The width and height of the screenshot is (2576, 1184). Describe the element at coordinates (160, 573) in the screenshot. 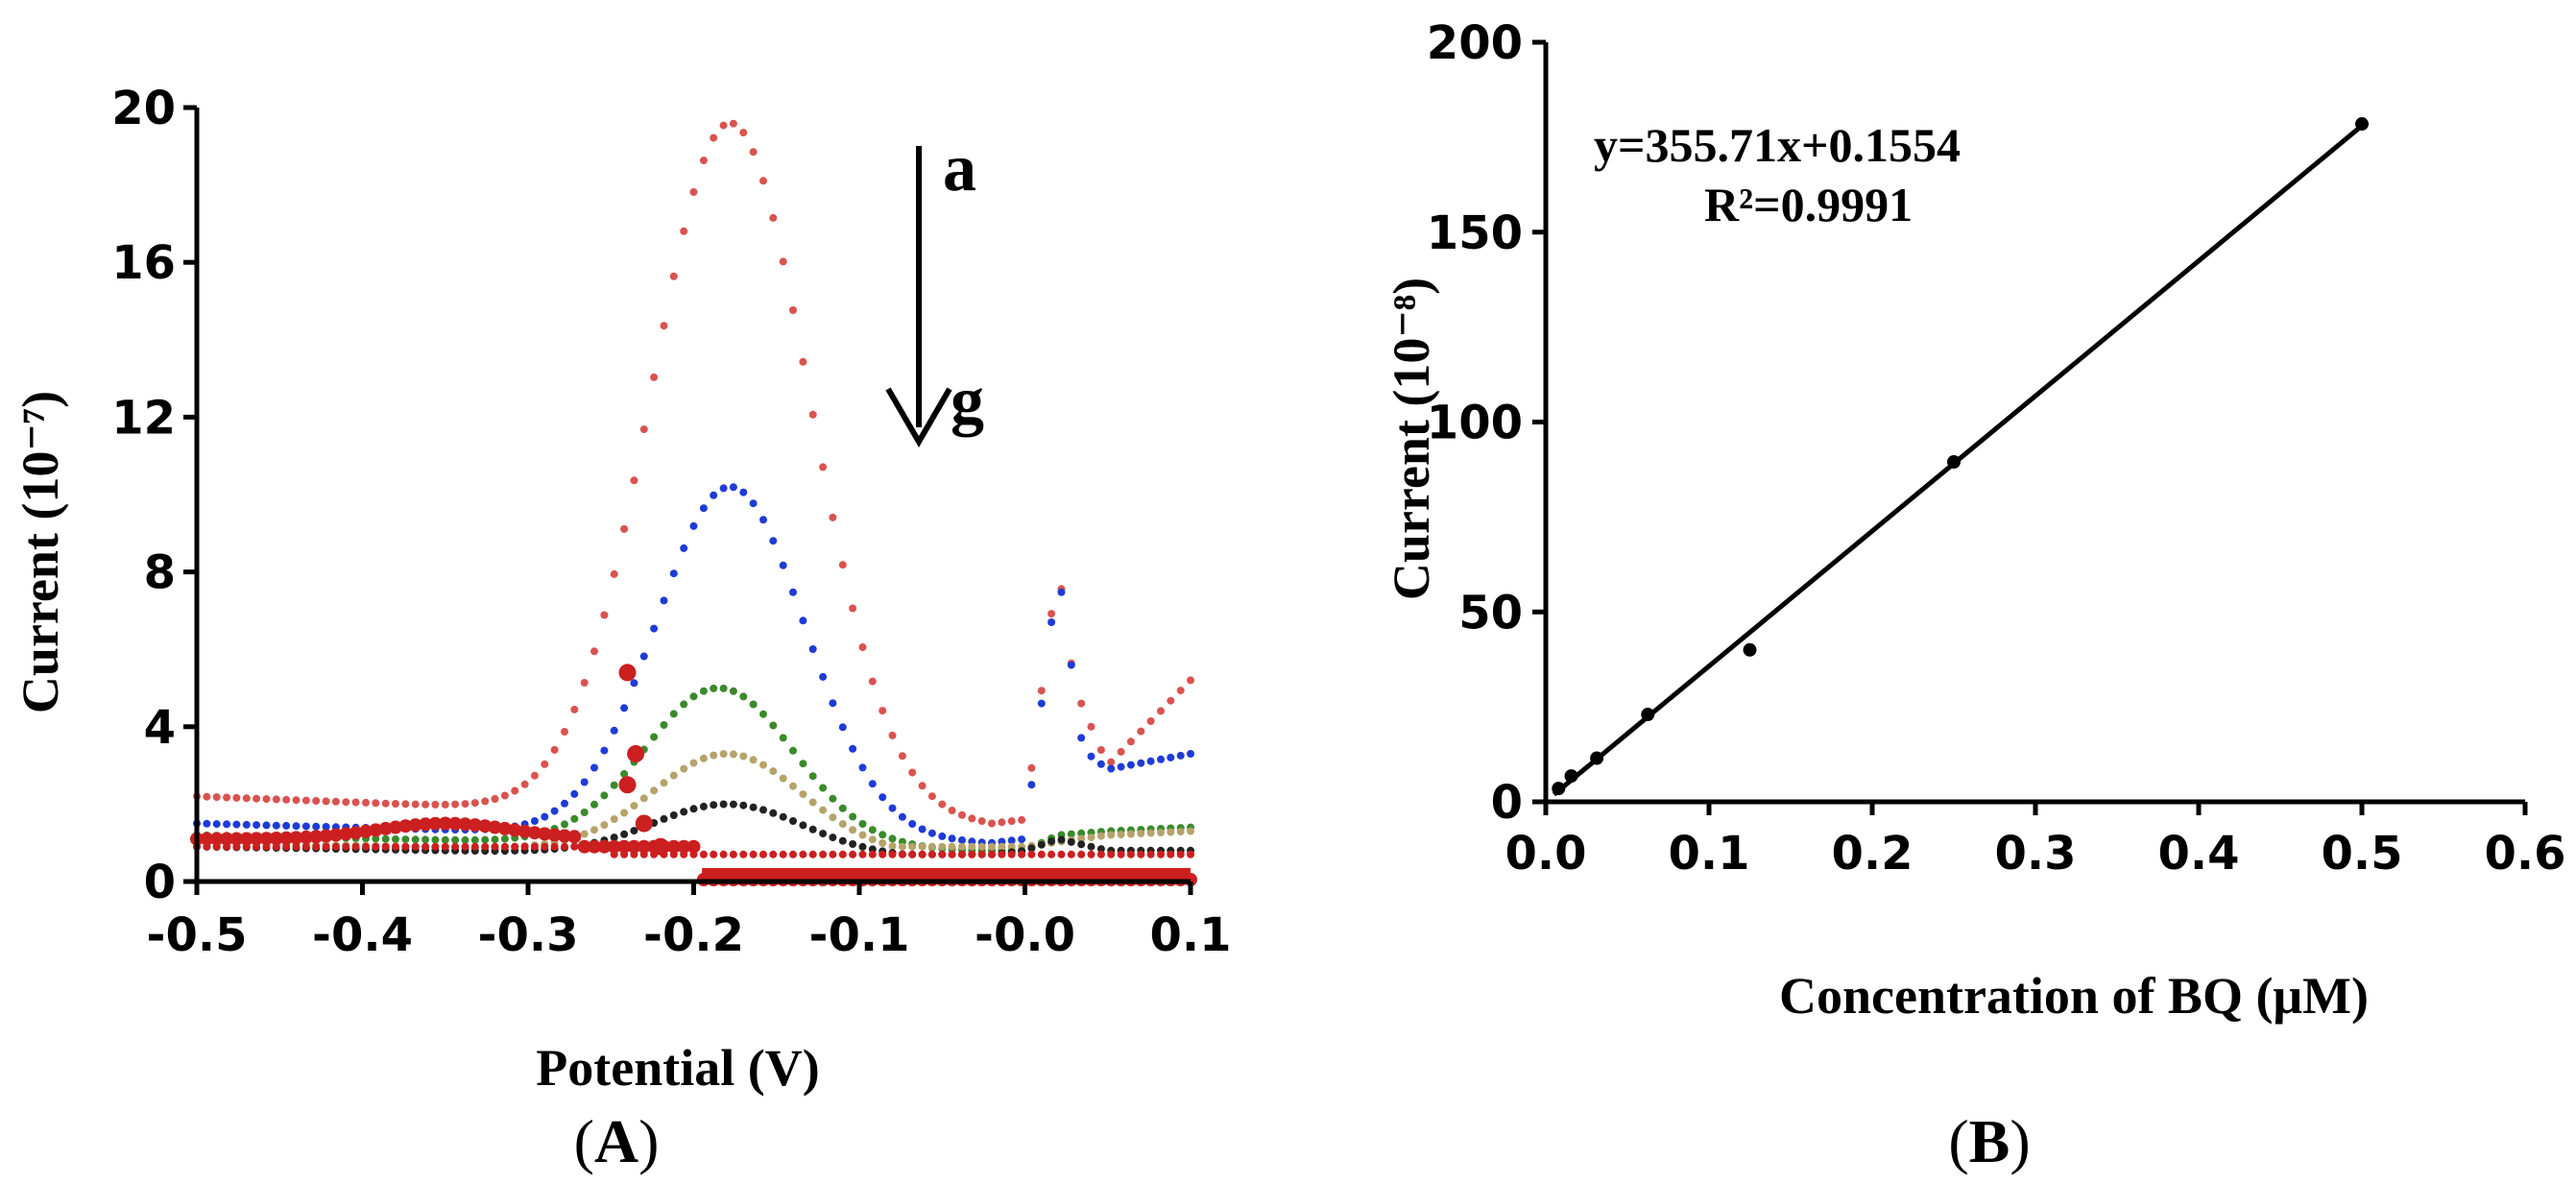

I see `panel-a-y-tick-label: 8` at that location.